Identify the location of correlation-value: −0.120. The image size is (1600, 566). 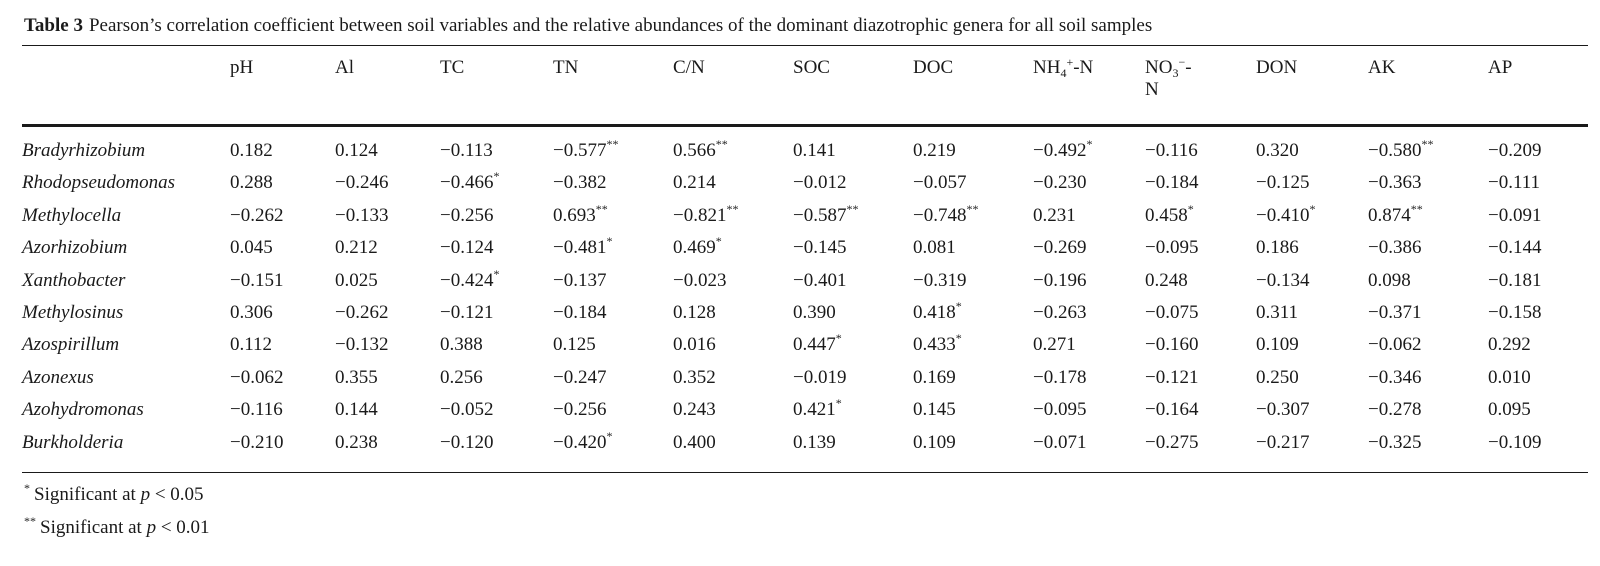
(467, 442).